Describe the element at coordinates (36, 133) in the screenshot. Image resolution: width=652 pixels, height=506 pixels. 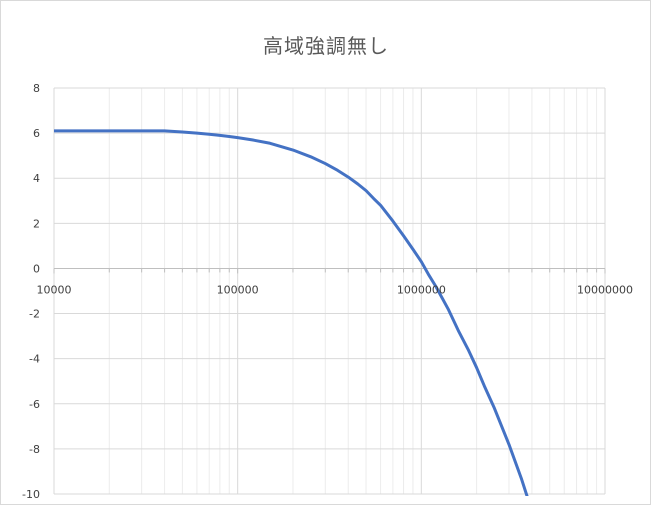
I see `y-tick-label: 6` at that location.